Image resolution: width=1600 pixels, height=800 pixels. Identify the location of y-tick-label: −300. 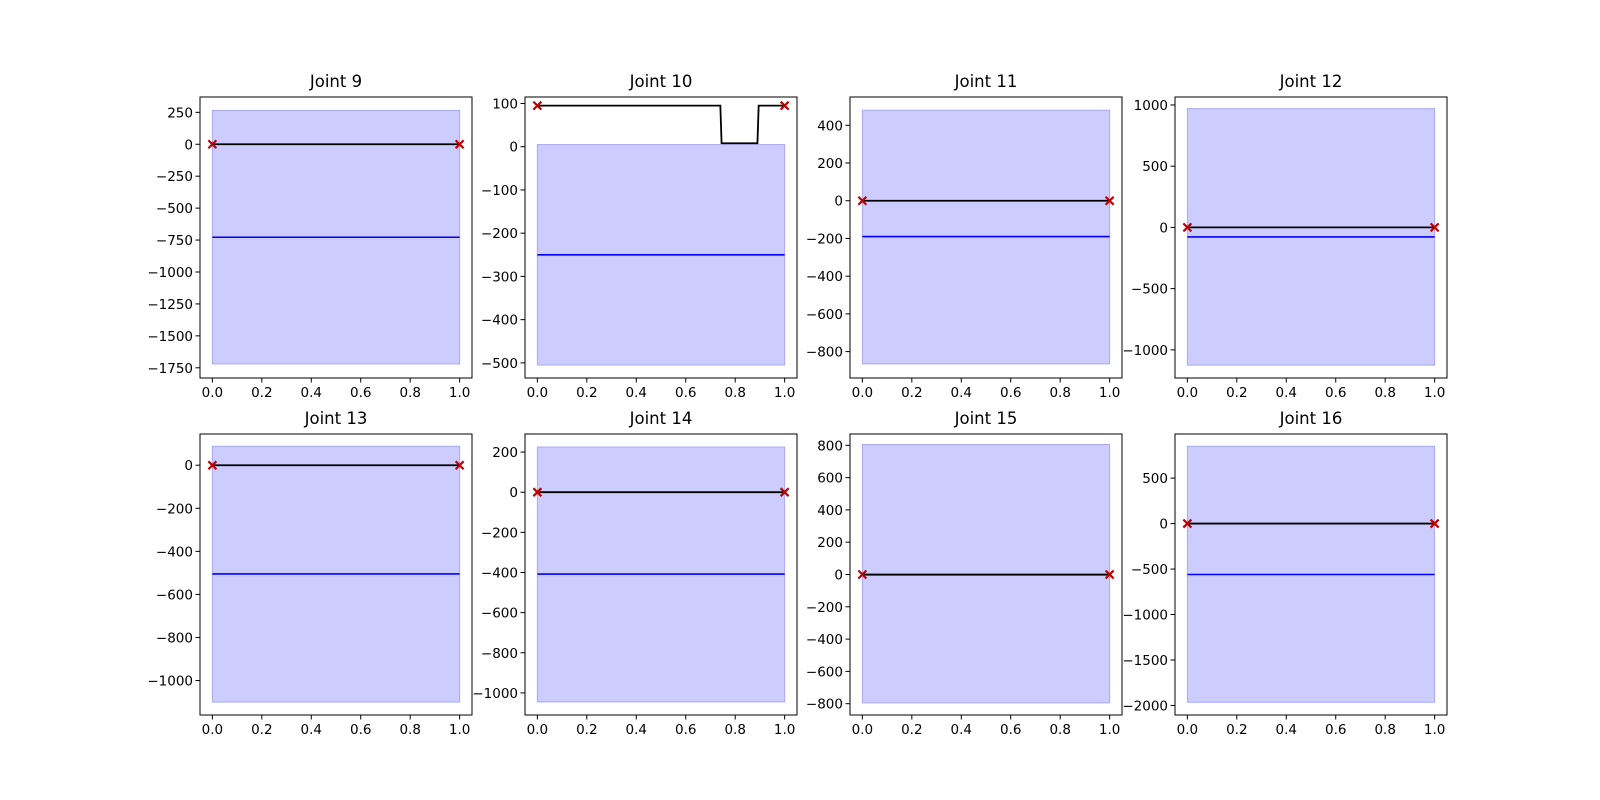
(499, 277).